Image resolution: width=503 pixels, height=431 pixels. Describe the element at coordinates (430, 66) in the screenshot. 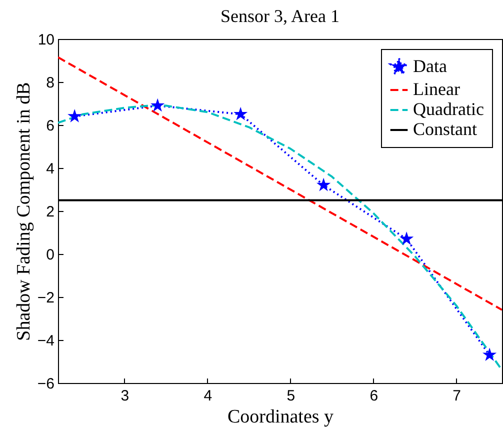

I see `legend-label: Data` at that location.